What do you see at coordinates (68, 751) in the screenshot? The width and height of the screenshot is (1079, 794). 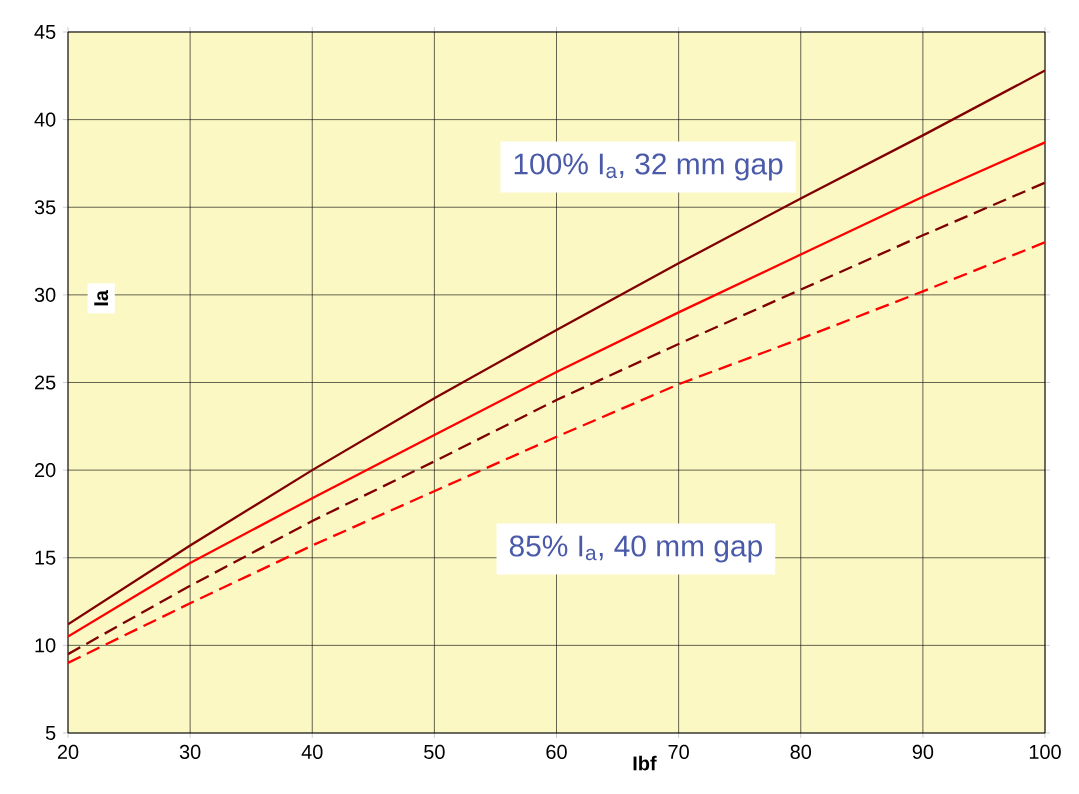 I see `x-tick-label: 20` at bounding box center [68, 751].